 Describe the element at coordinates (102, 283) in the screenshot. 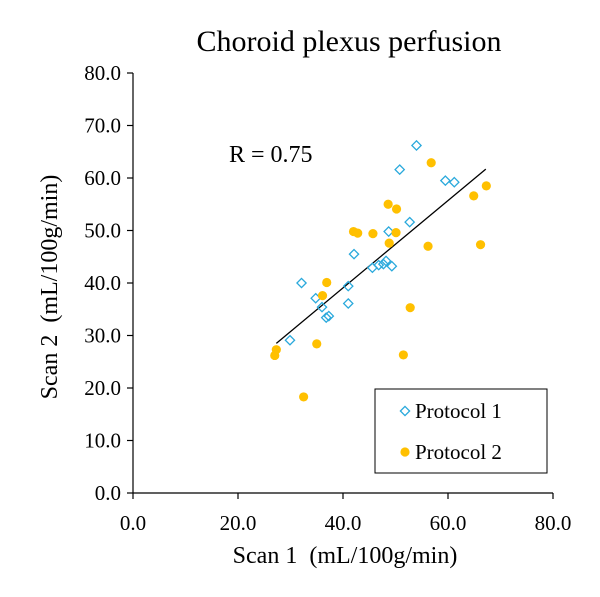

I see `y-tick-label: 40.0` at that location.